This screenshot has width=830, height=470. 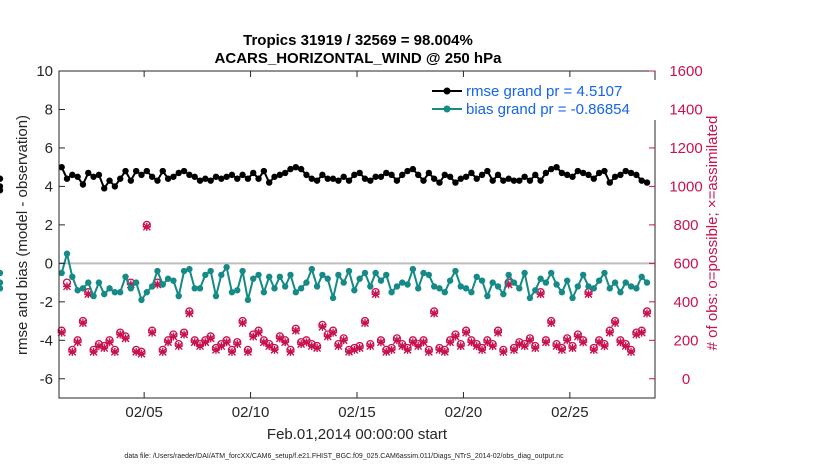 What do you see at coordinates (46, 302) in the screenshot?
I see `y-tick-label: -2` at bounding box center [46, 302].